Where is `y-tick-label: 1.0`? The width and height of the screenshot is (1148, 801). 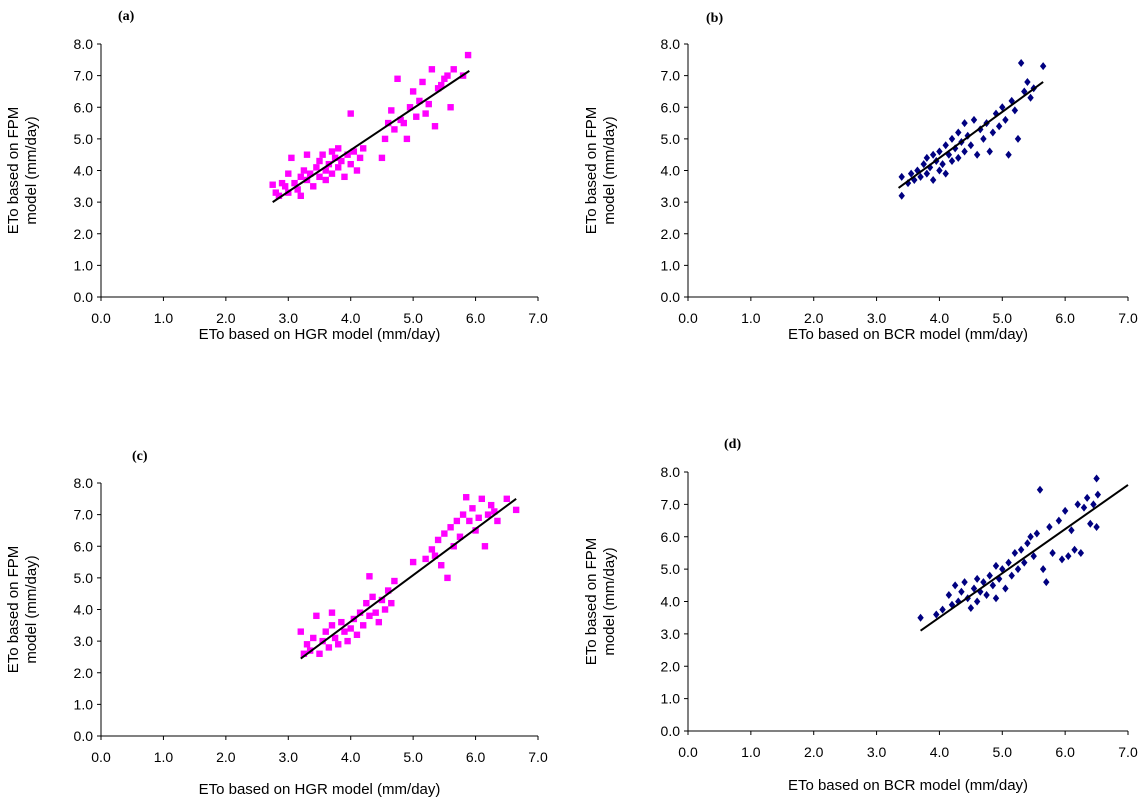 y-tick-label: 1.0 is located at coordinates (671, 265).